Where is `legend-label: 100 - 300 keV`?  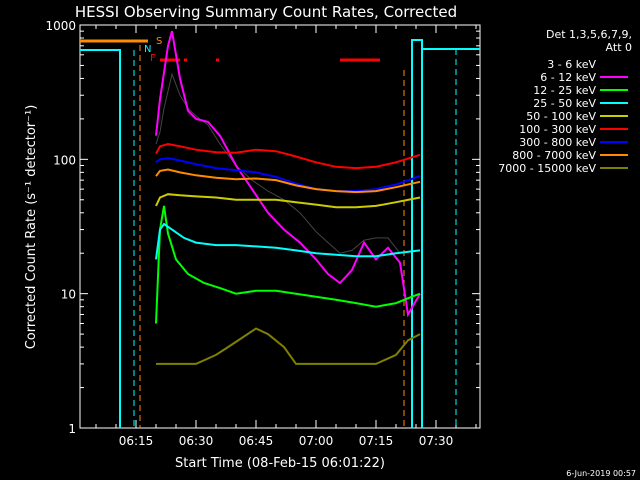 legend-label: 100 - 300 keV is located at coordinates (557, 129).